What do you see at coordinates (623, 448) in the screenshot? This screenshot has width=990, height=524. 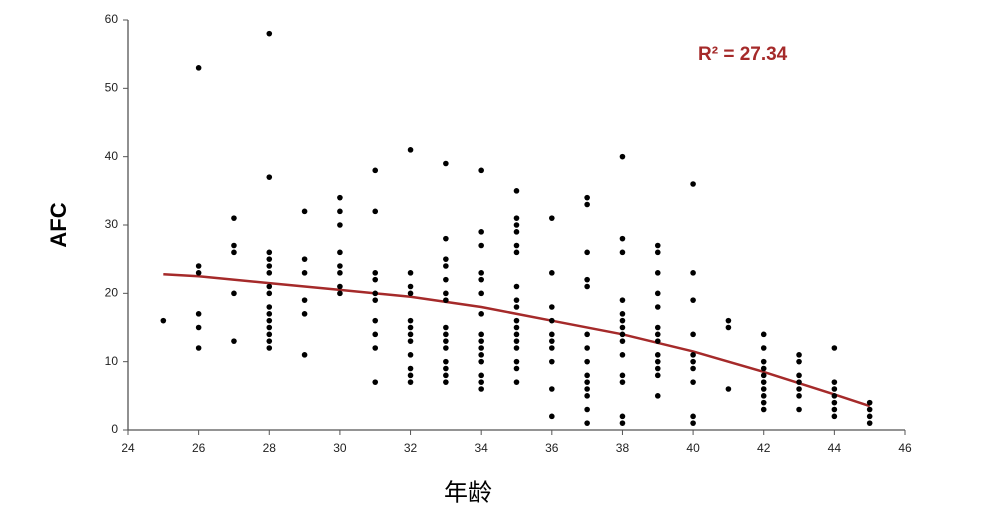 I see `x-tick-label: 38` at bounding box center [623, 448].